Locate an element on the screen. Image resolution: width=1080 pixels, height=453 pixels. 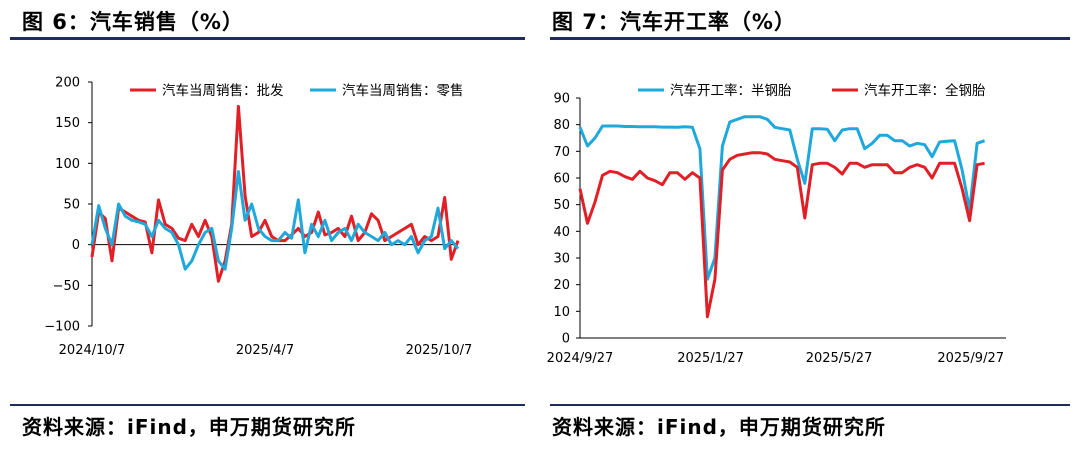
y-tick-label: 100 is located at coordinates (67, 164).